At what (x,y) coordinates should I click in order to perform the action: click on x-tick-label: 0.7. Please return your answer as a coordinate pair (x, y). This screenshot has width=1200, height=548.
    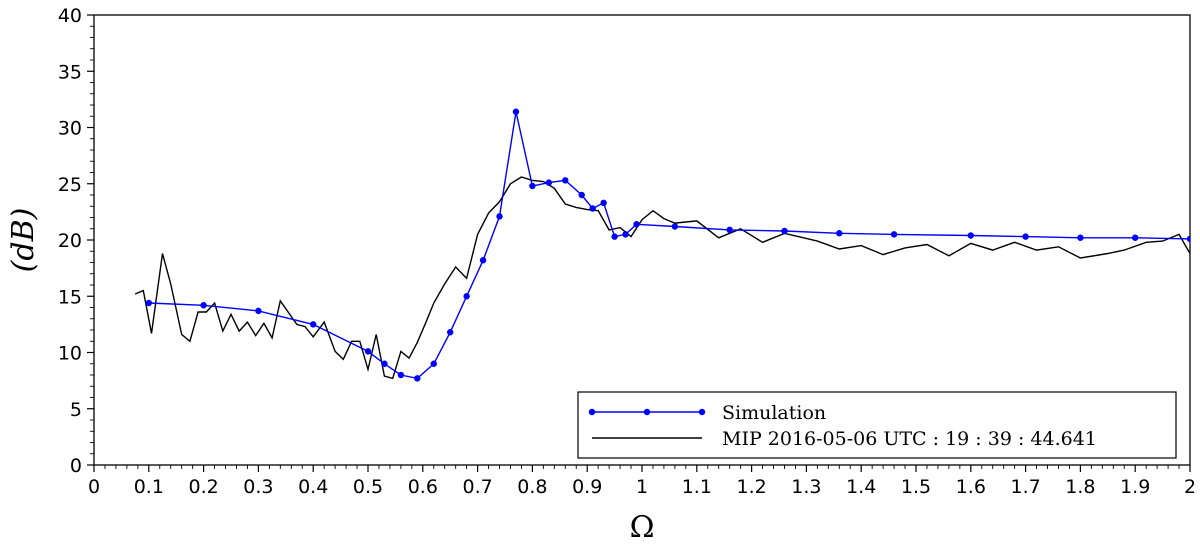
    Looking at the image, I should click on (477, 487).